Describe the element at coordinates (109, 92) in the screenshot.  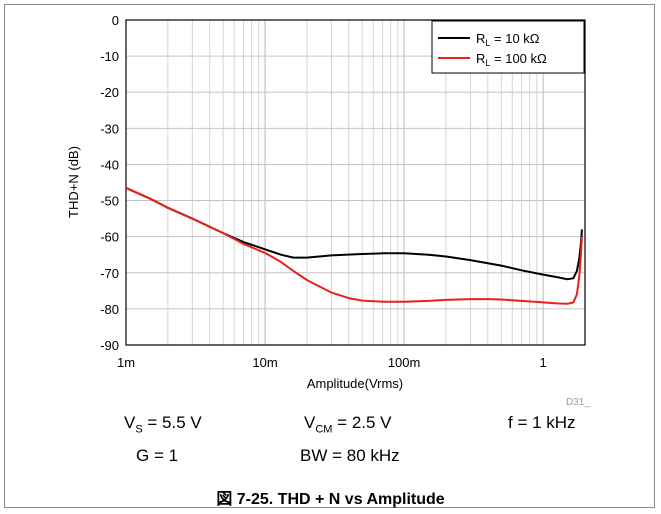
I see `y-tick-label: -20` at that location.